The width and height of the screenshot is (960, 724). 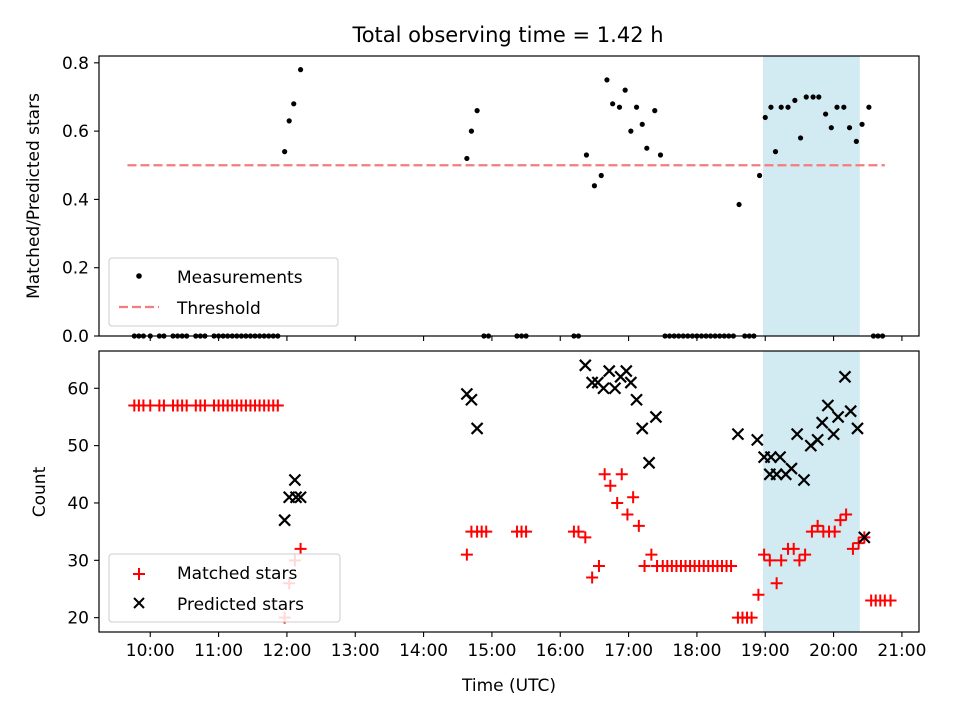 What do you see at coordinates (628, 651) in the screenshot?
I see `count-x-tick-label: 17:00` at bounding box center [628, 651].